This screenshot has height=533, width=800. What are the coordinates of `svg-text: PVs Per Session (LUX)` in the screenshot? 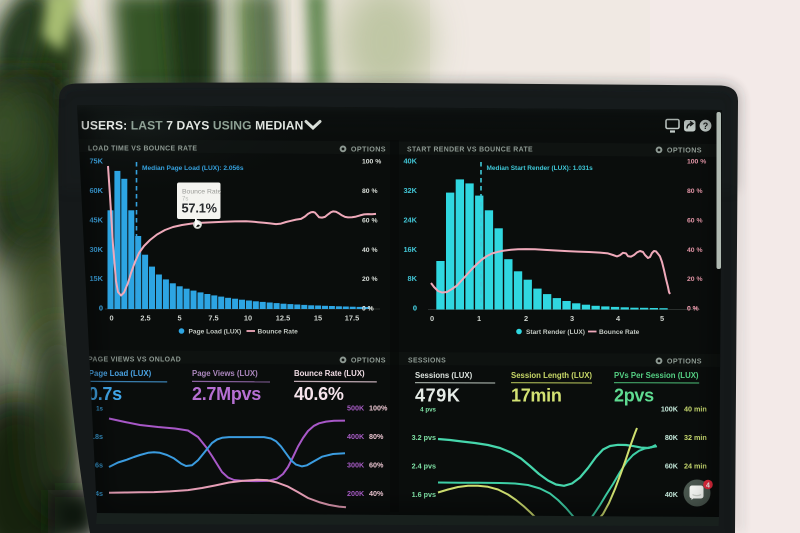 It's located at (656, 375).